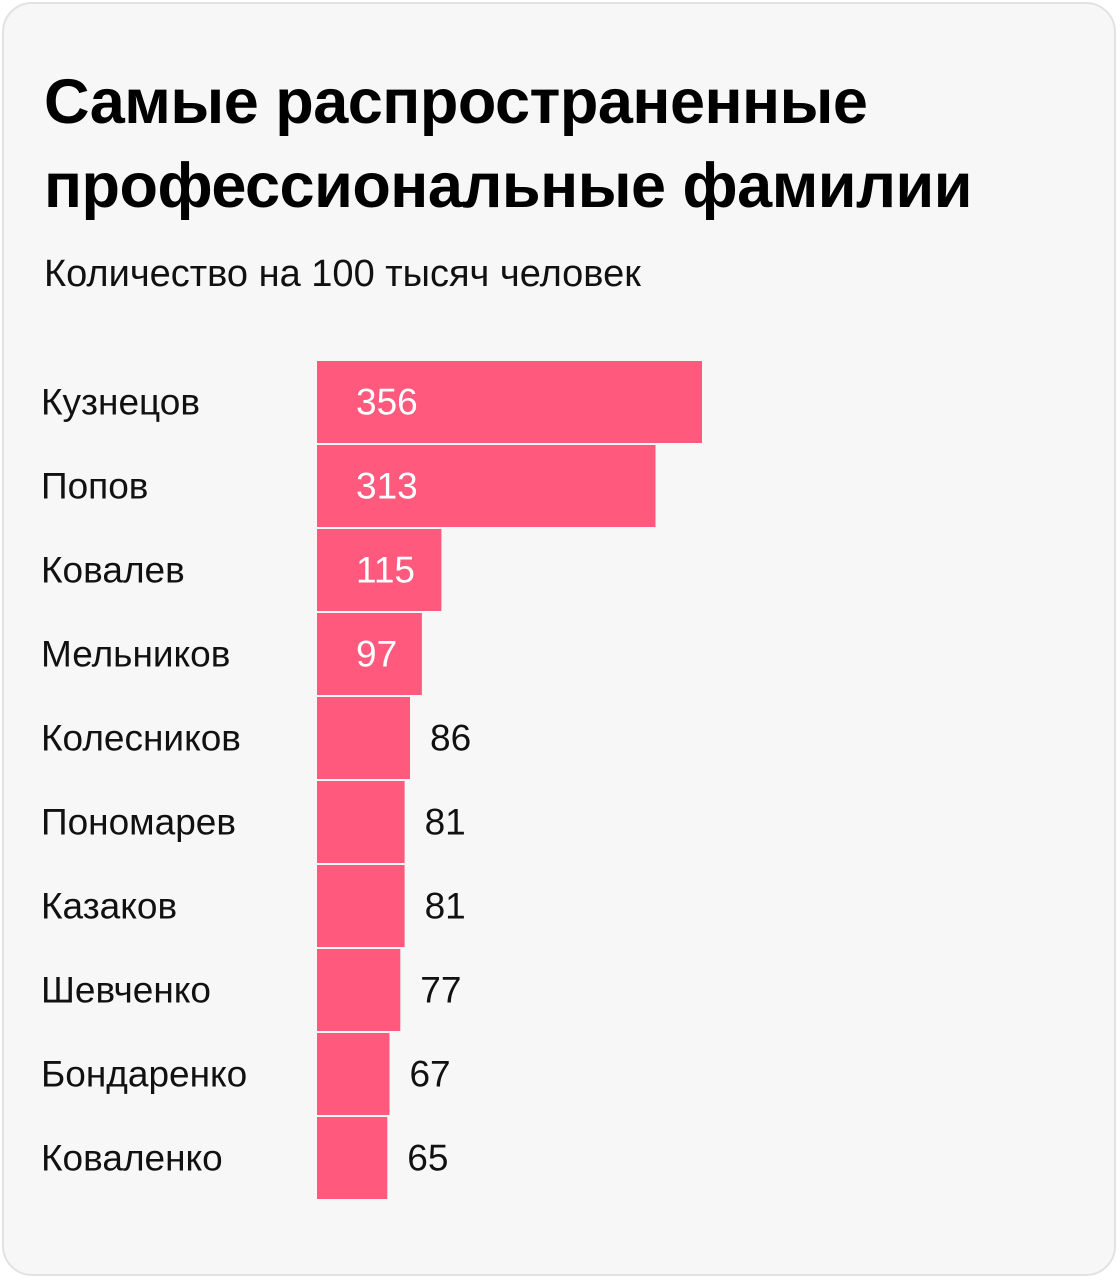  What do you see at coordinates (427, 1158) in the screenshot?
I see `value-label: 65` at bounding box center [427, 1158].